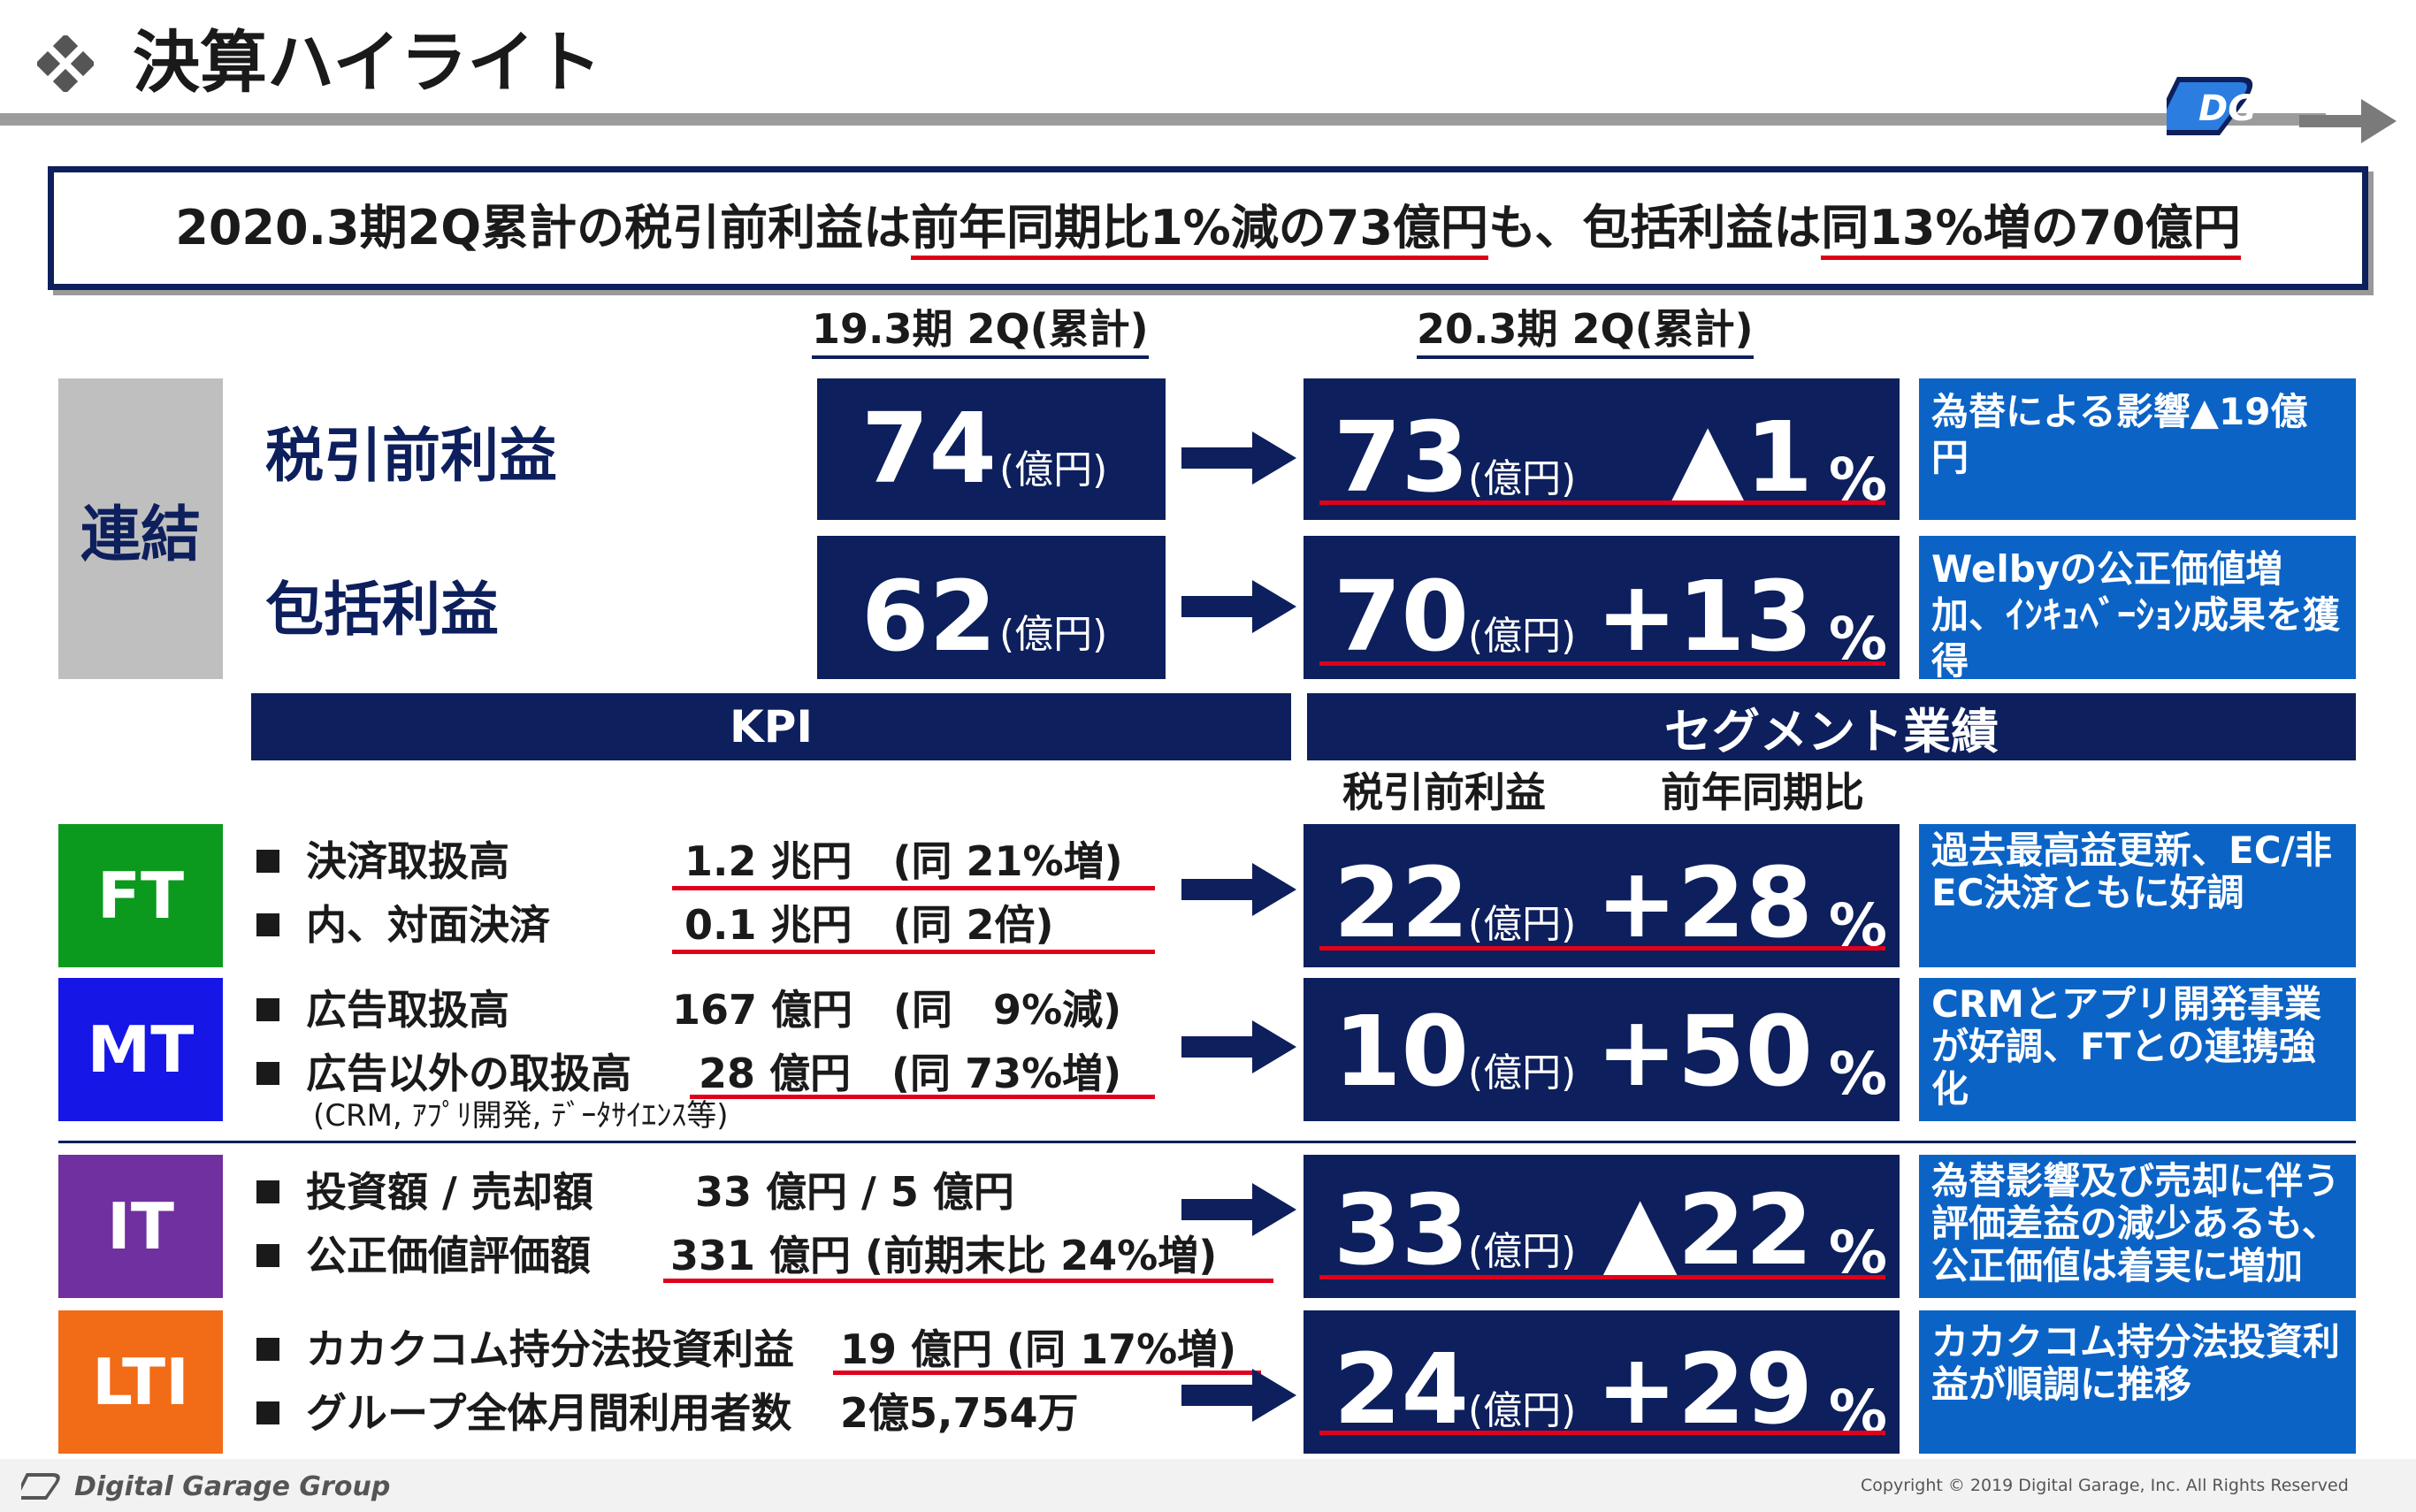  I want to click on kpi-value: 2億5,754万, so click(960, 1413).